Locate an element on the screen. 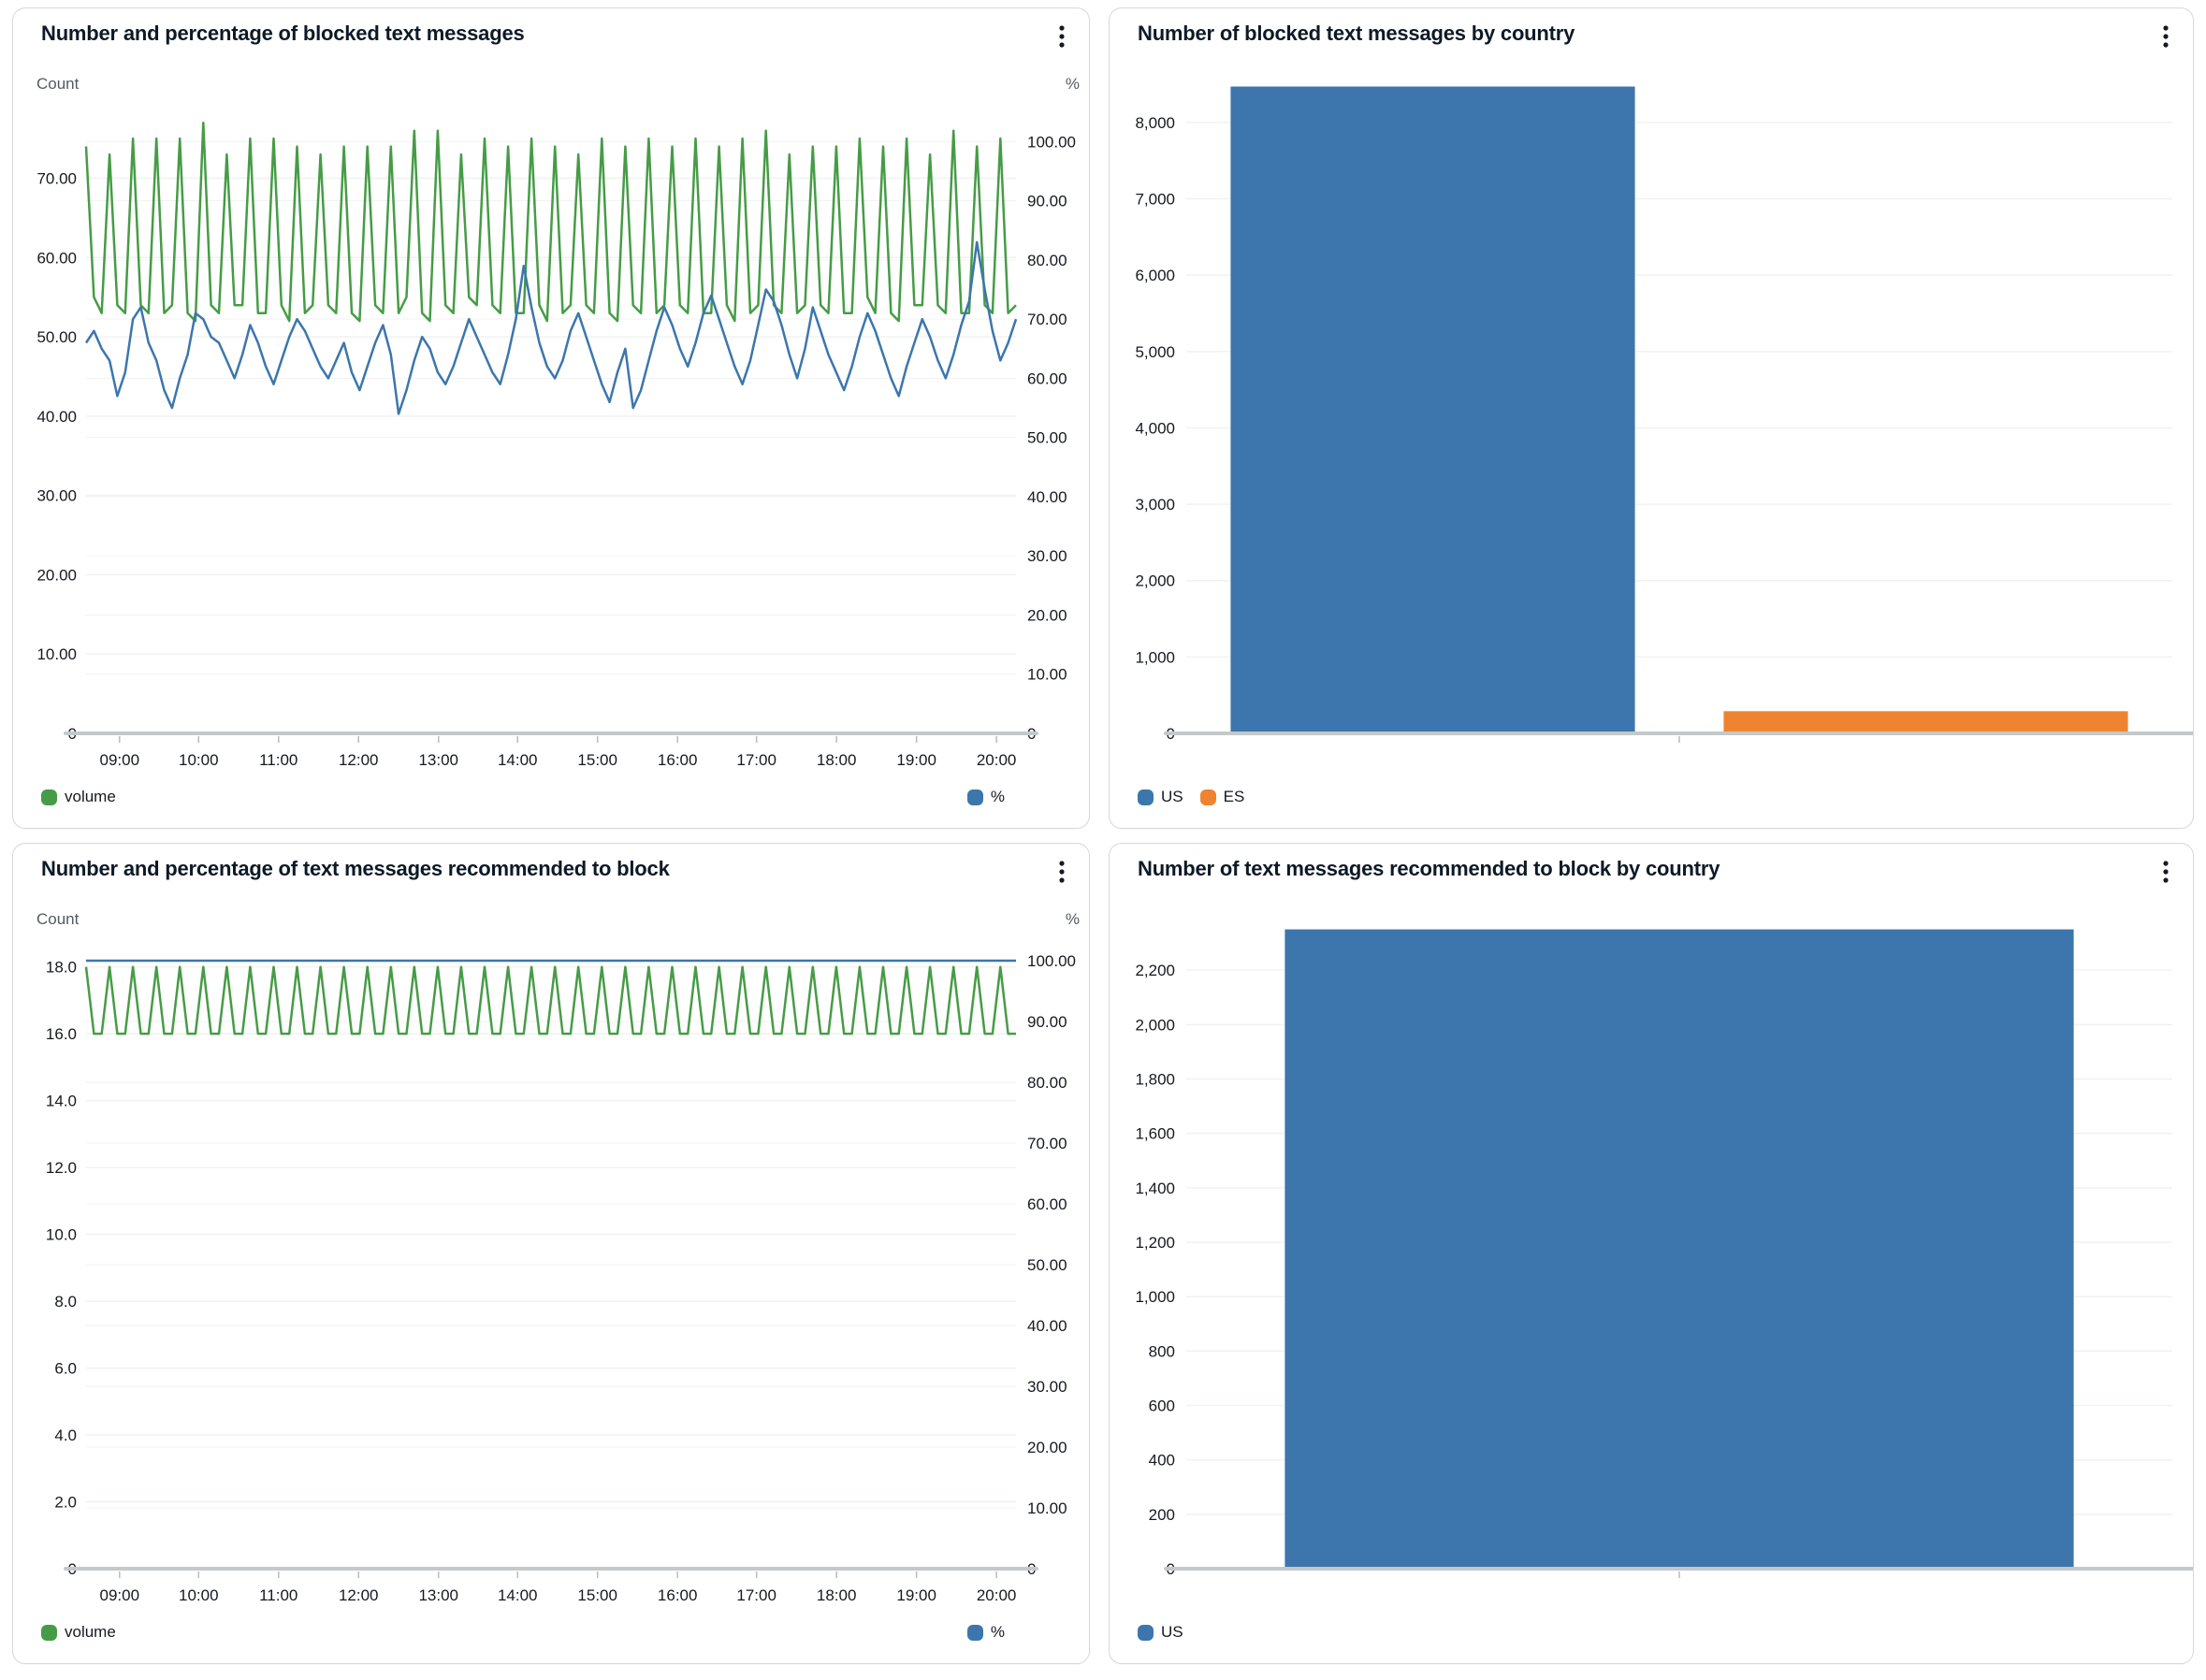 This screenshot has width=2206, height=1680. left-tick-label: 8.0 is located at coordinates (65, 1302).